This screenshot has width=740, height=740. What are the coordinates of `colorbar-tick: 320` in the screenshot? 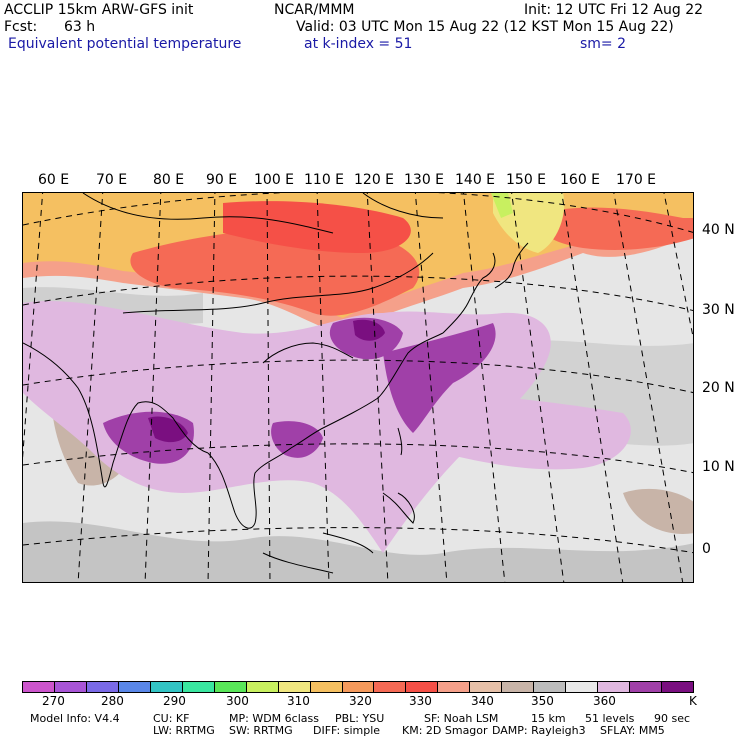 It's located at (360, 701).